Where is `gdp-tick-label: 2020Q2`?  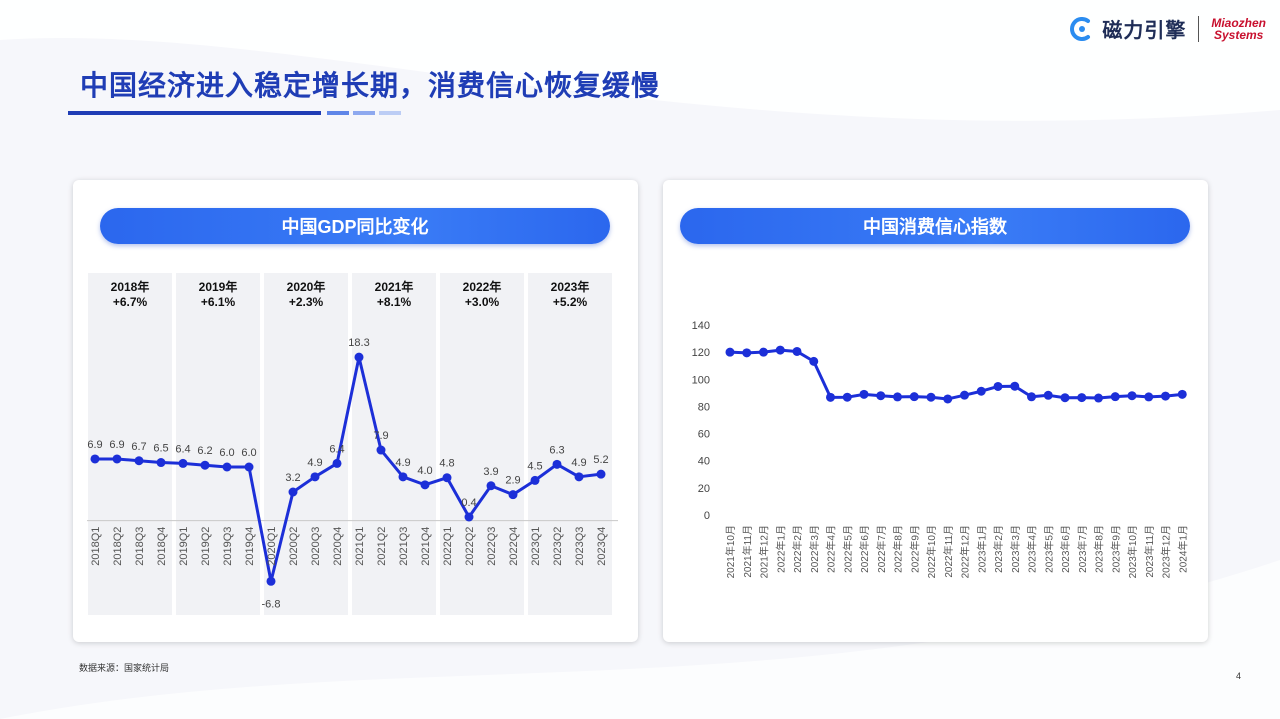
gdp-tick-label: 2020Q2 is located at coordinates (294, 546).